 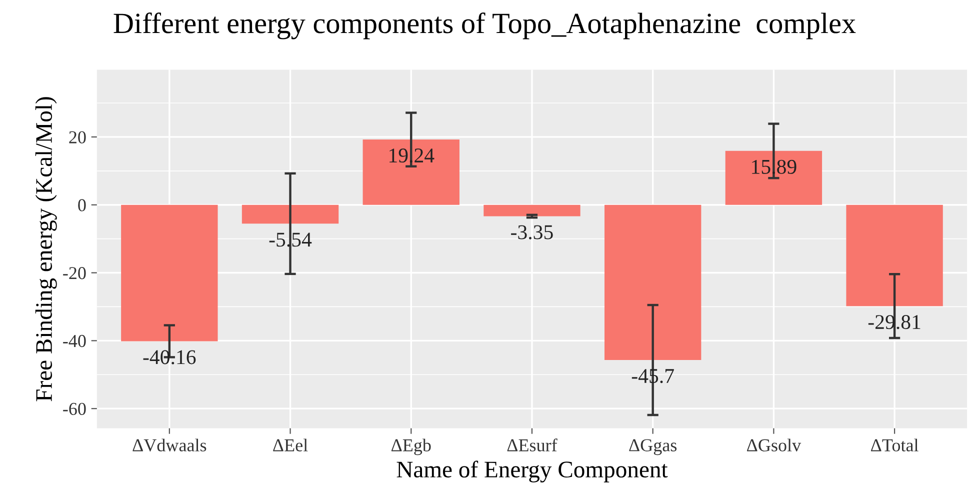 What do you see at coordinates (485, 26) in the screenshot?
I see `chart-title: Different energy components of Topo_Aotaphenazine complex` at bounding box center [485, 26].